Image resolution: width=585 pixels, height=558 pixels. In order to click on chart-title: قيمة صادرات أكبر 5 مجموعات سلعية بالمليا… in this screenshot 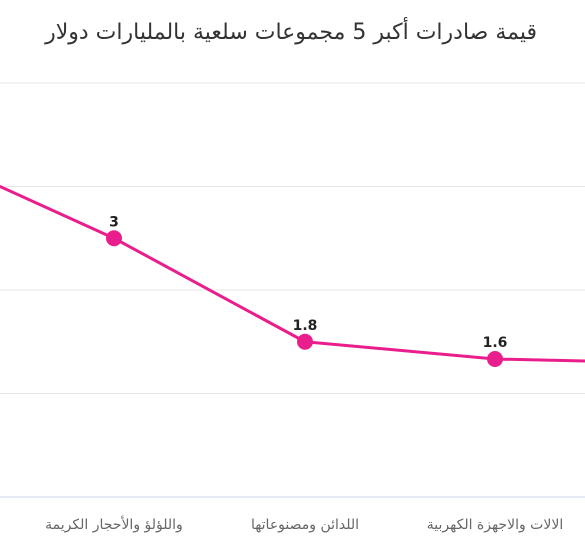, I will do `click(291, 32)`.